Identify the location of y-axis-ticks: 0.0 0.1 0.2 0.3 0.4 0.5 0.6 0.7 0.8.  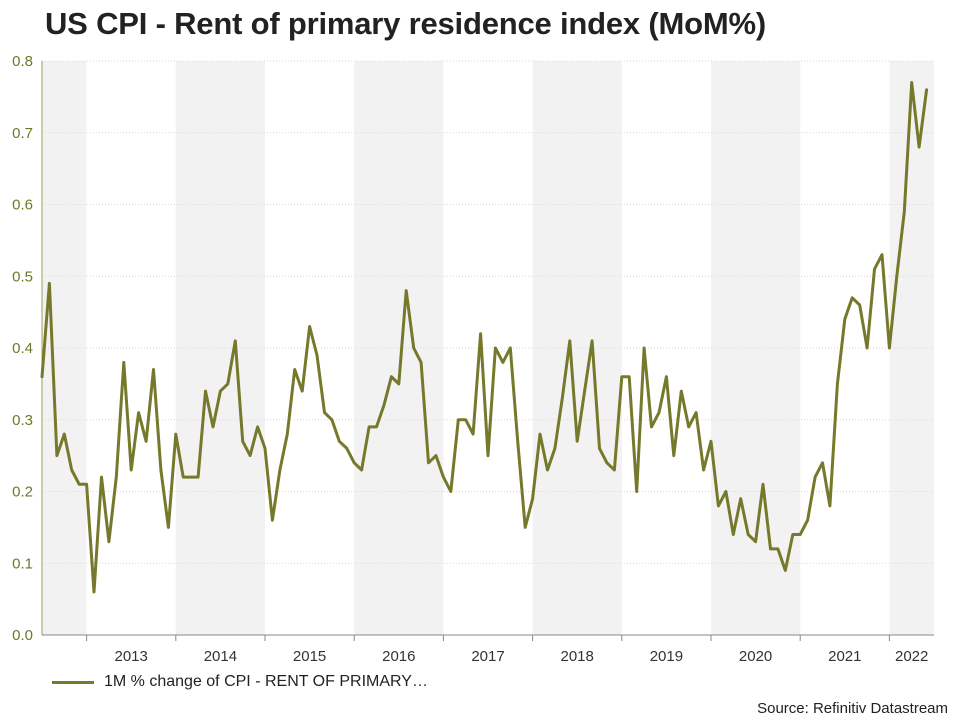
(22, 348).